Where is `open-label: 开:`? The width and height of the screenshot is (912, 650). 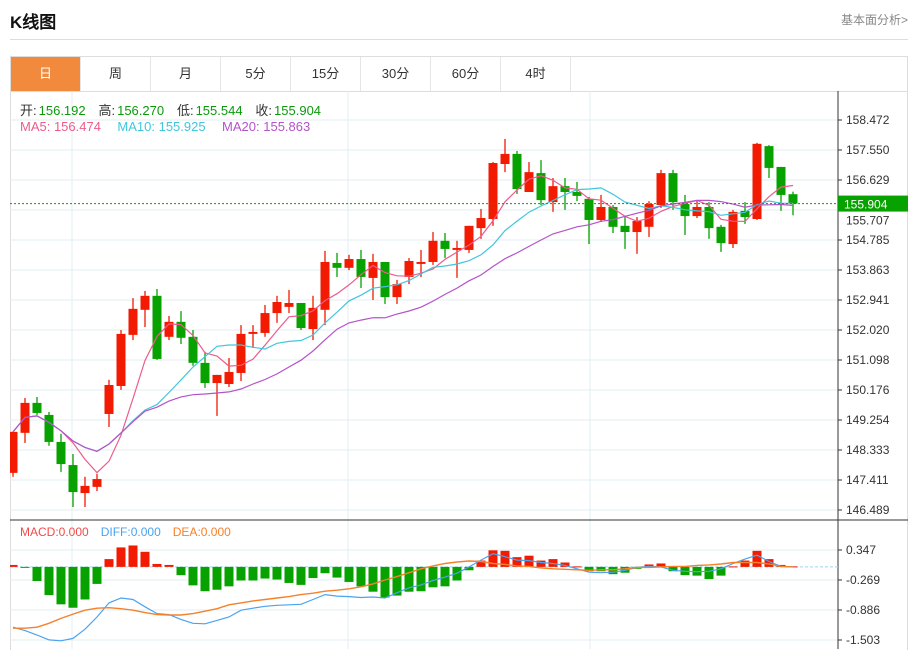
open-label: 开: is located at coordinates (28, 110).